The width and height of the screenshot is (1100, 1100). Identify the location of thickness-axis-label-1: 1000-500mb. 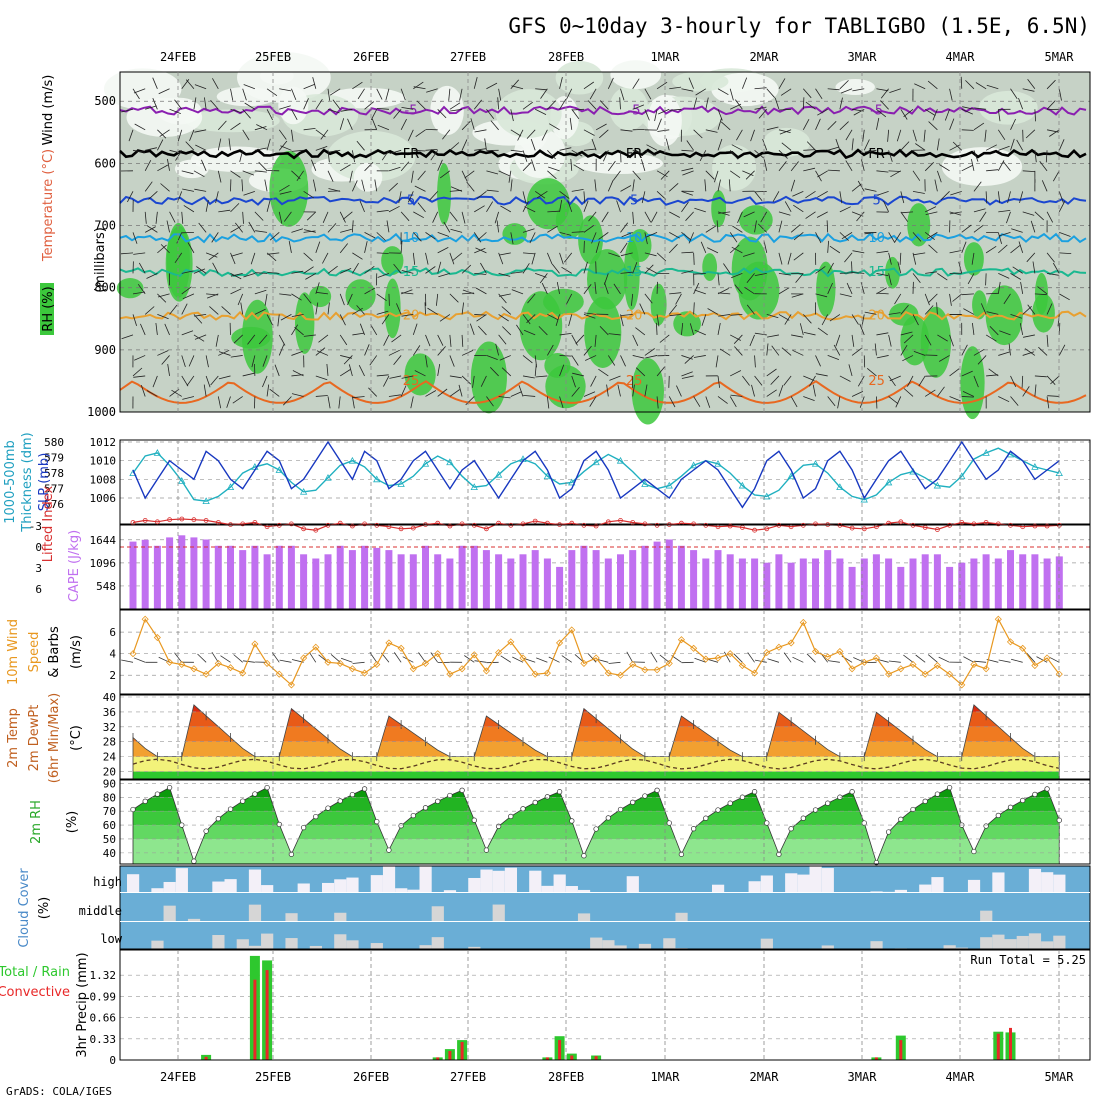
(10, 482).